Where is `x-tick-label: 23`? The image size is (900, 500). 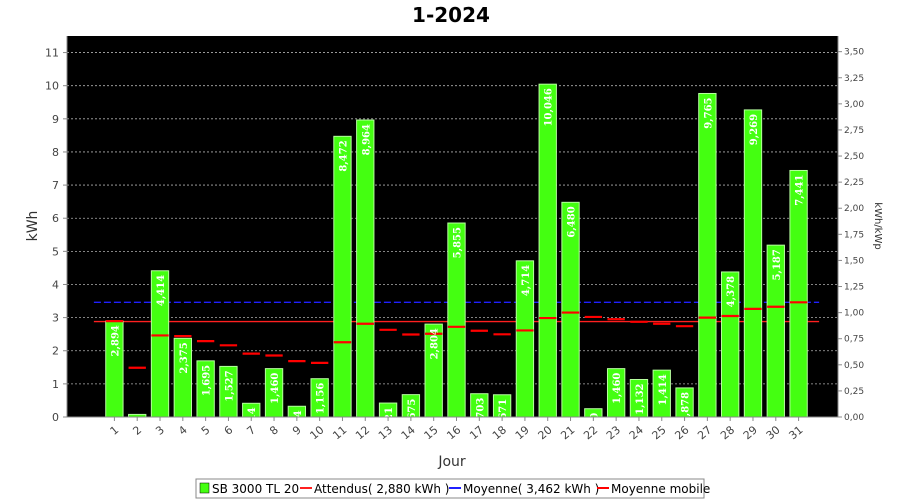
x-tick-label: 23 is located at coordinates (613, 432).